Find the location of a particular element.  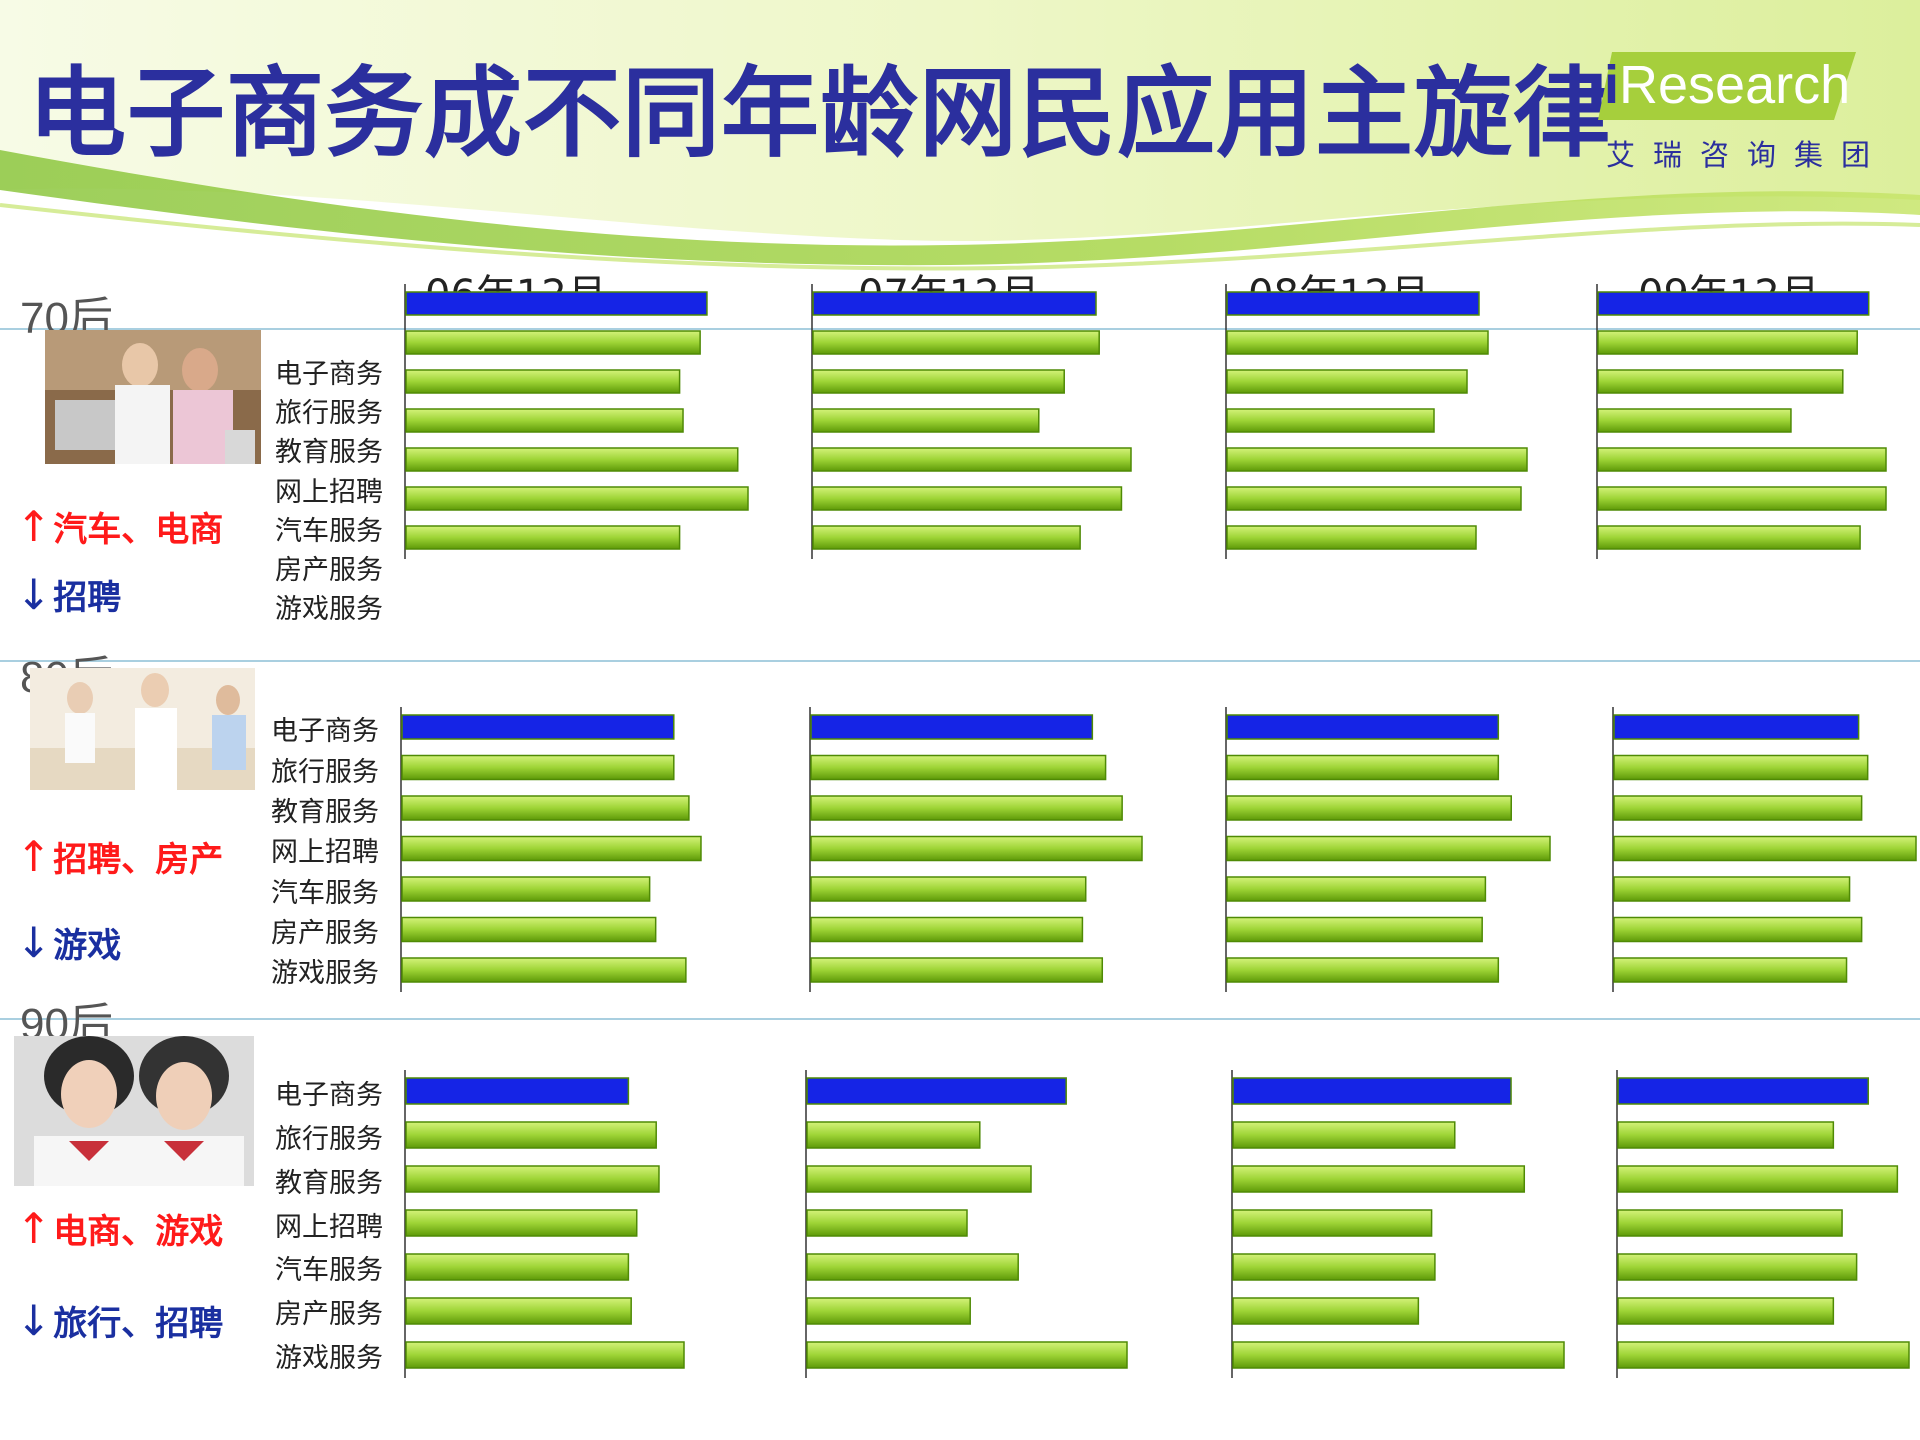

note-80s-down: ↓游戏 is located at coordinates (69, 942).